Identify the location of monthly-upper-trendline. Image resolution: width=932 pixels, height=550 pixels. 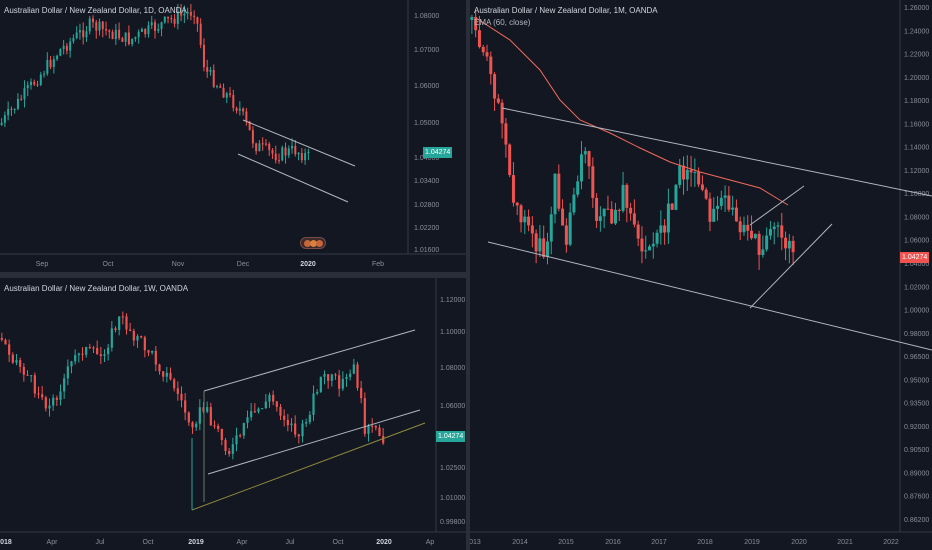
(716, 152).